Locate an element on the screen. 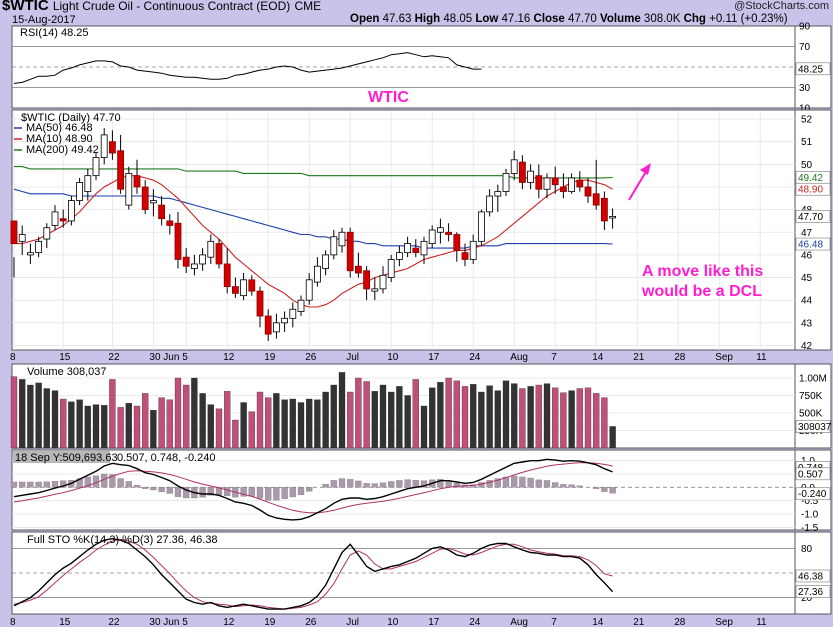 This screenshot has height=627, width=833. x-axis-label-bottom: Aug is located at coordinates (519, 622).